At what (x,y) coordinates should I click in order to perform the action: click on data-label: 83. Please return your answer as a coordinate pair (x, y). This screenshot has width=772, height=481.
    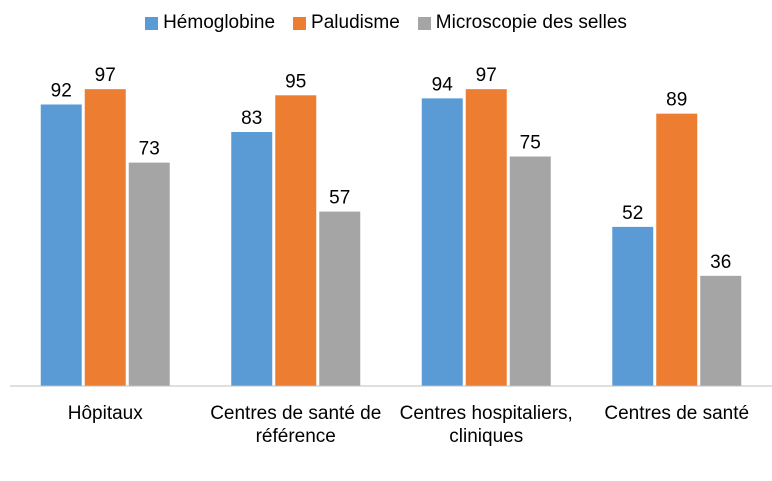
    Looking at the image, I should click on (251, 118).